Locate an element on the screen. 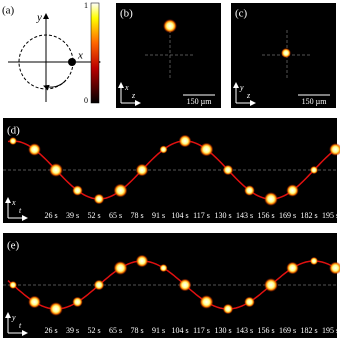 Image resolution: width=340 pixels, height=345 pixels. panel-c: (c) y z 150 µm is located at coordinates (283, 55).